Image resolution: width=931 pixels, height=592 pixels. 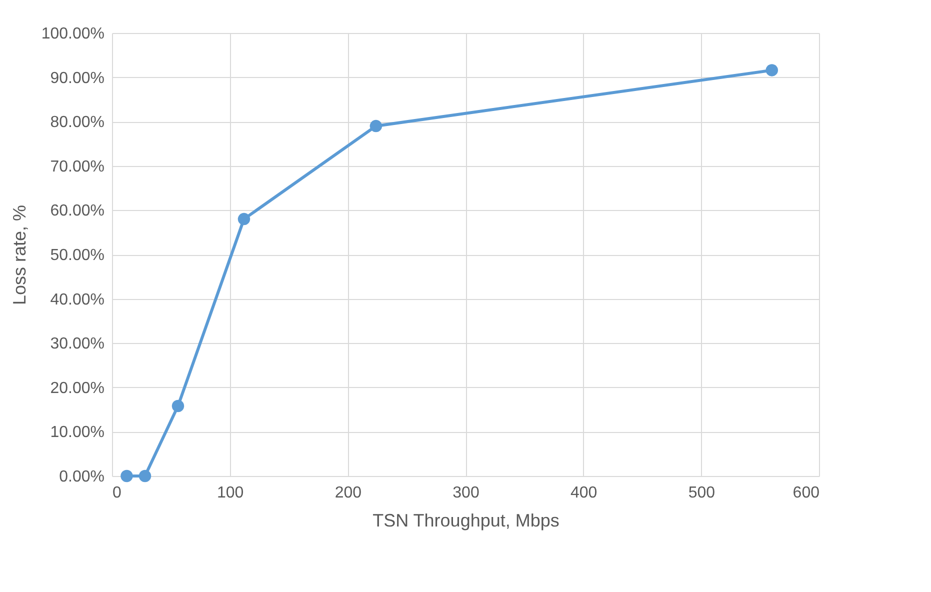 What do you see at coordinates (77, 299) in the screenshot?
I see `y-tick-label: 40.00%` at bounding box center [77, 299].